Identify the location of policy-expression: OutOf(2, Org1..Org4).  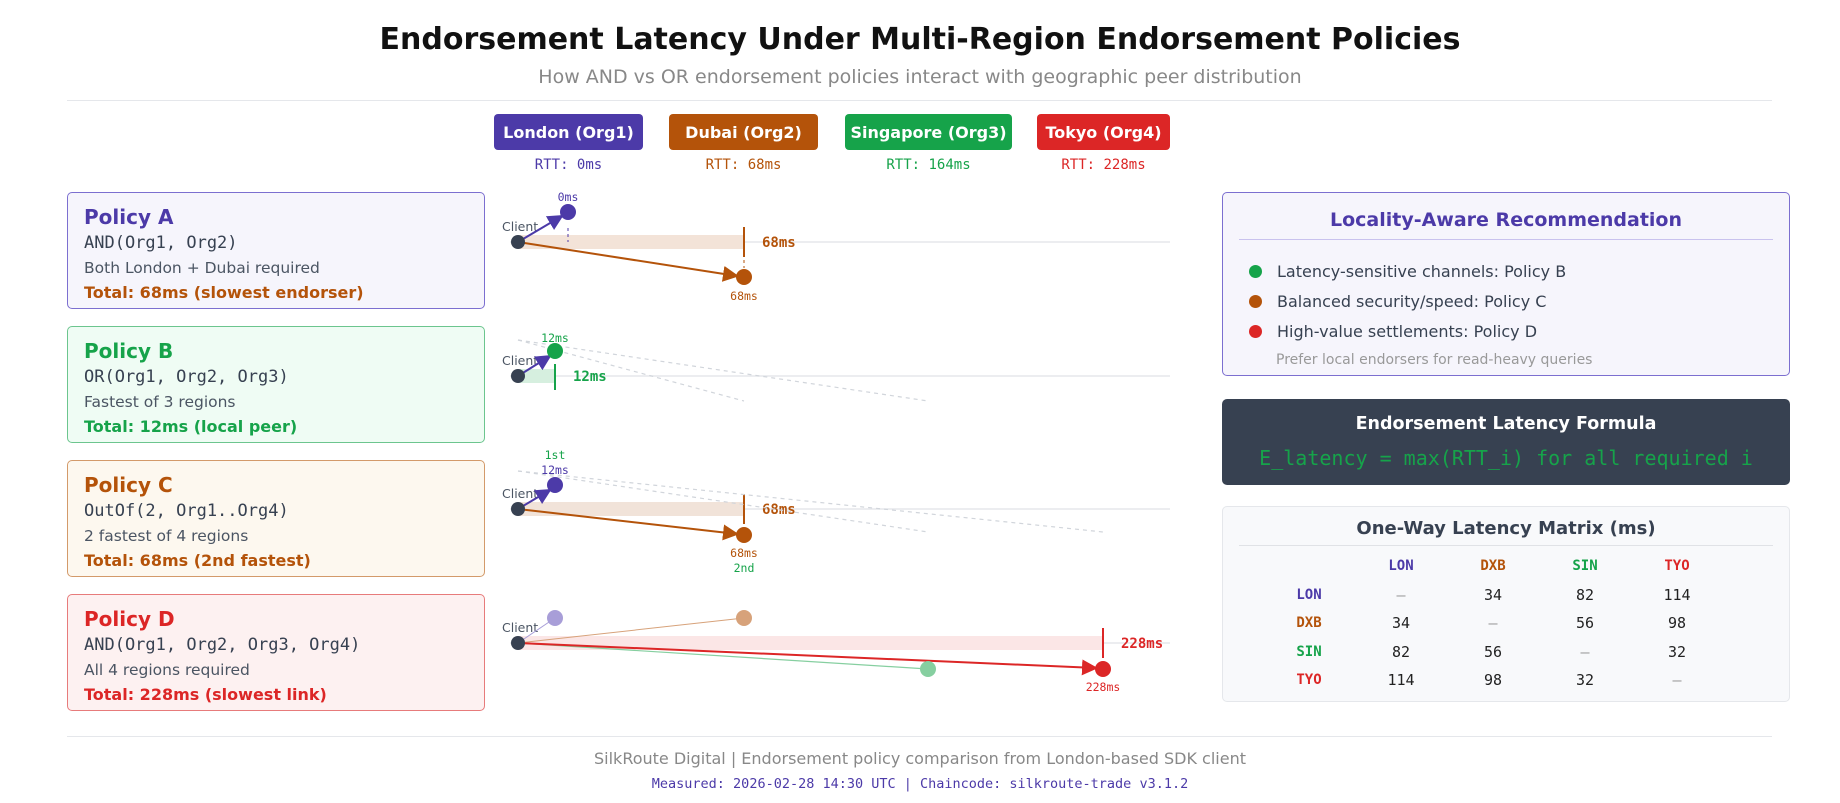
(186, 511).